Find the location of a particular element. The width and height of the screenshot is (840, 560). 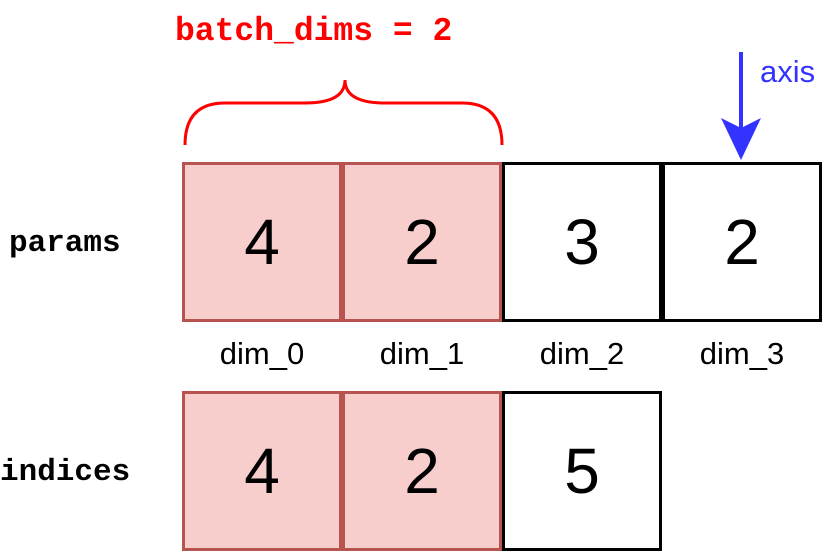

params-cell-dim-1: 2 is located at coordinates (422, 242).